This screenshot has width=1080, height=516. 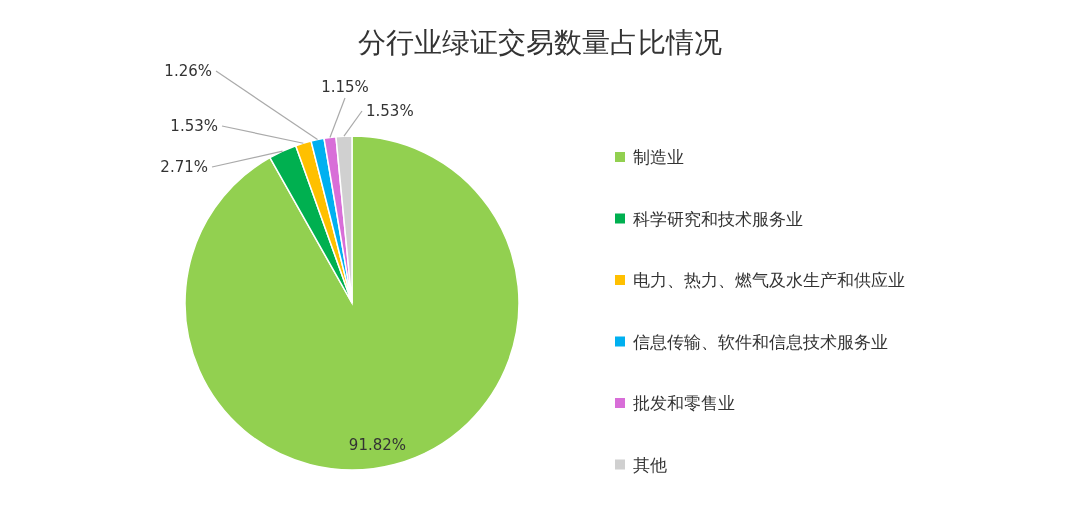 I want to click on legend-label: 科学研究和技术服务业, so click(x=718, y=218).